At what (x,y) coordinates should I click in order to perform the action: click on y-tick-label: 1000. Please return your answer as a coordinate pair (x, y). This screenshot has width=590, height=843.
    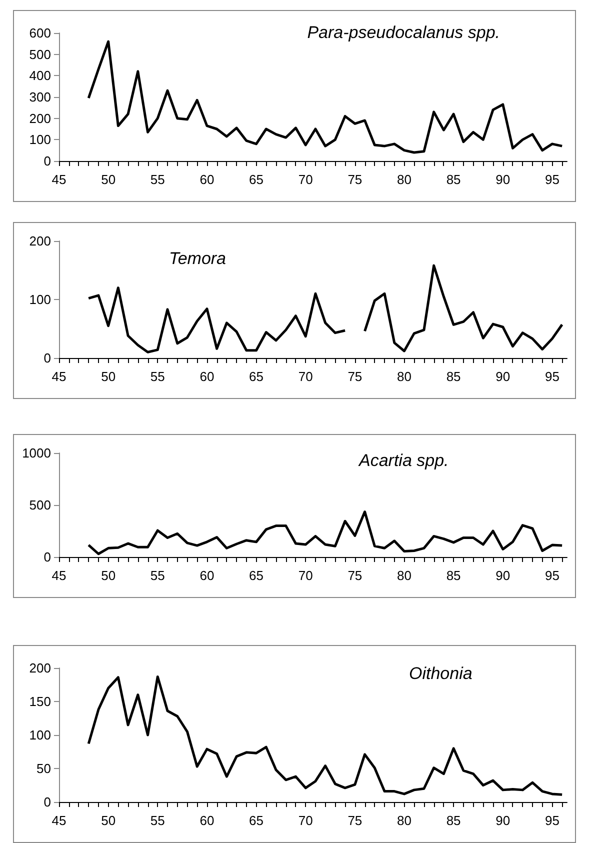
    Looking at the image, I should click on (36, 453).